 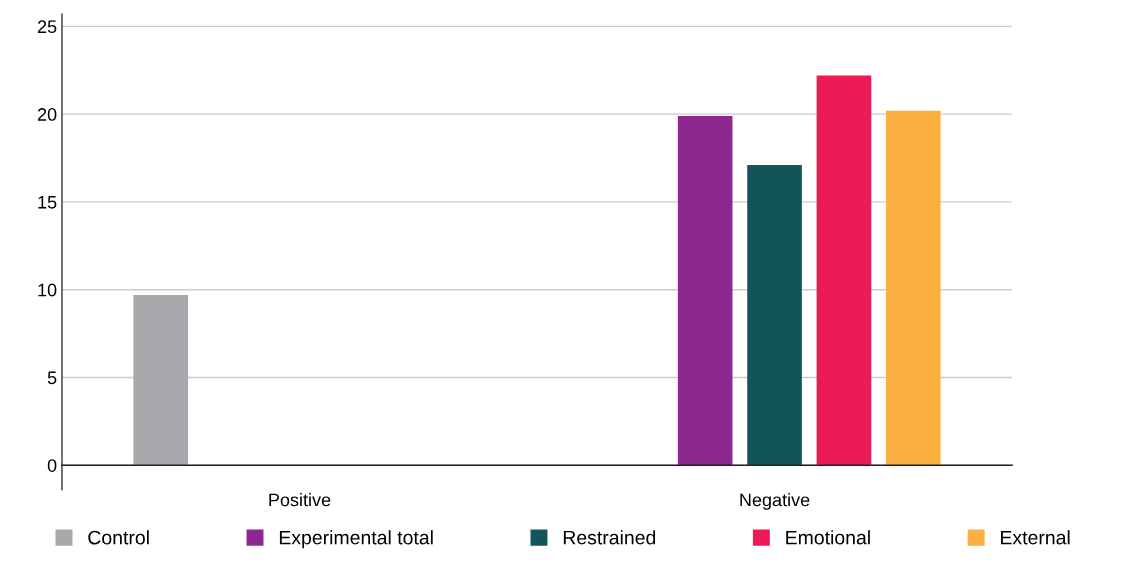 What do you see at coordinates (828, 537) in the screenshot?
I see `legend-label: Emotional` at bounding box center [828, 537].